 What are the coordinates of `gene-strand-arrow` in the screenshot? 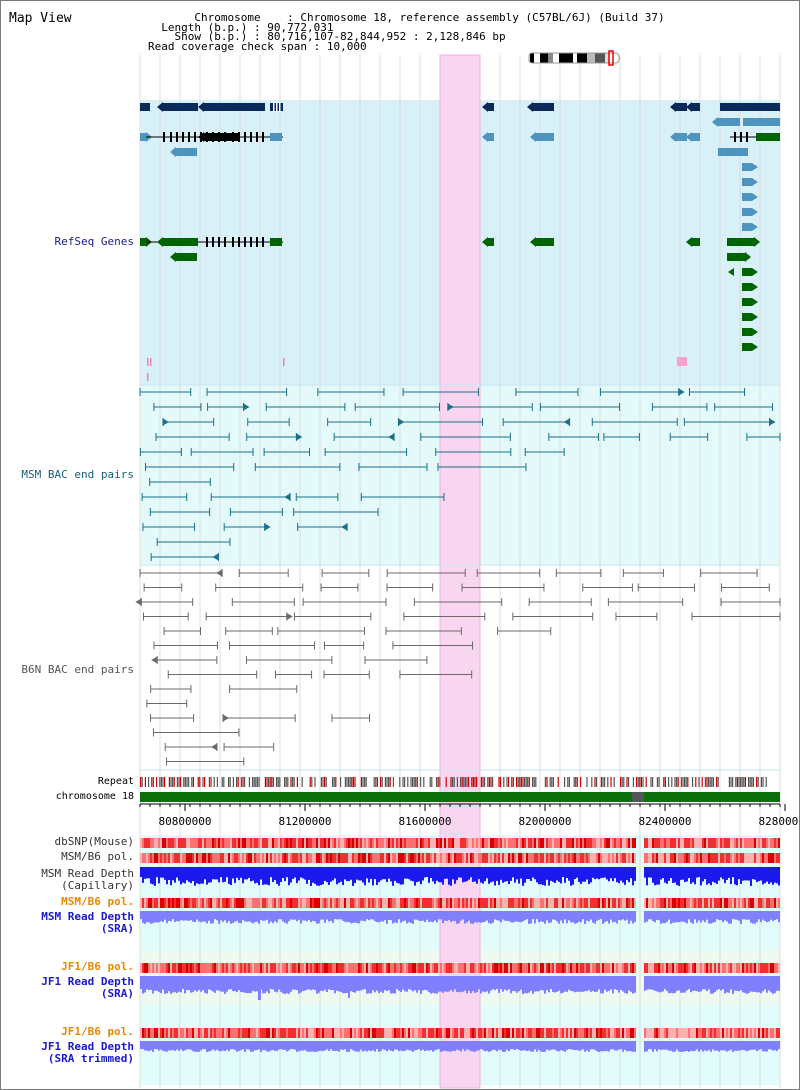 It's located at (755, 182).